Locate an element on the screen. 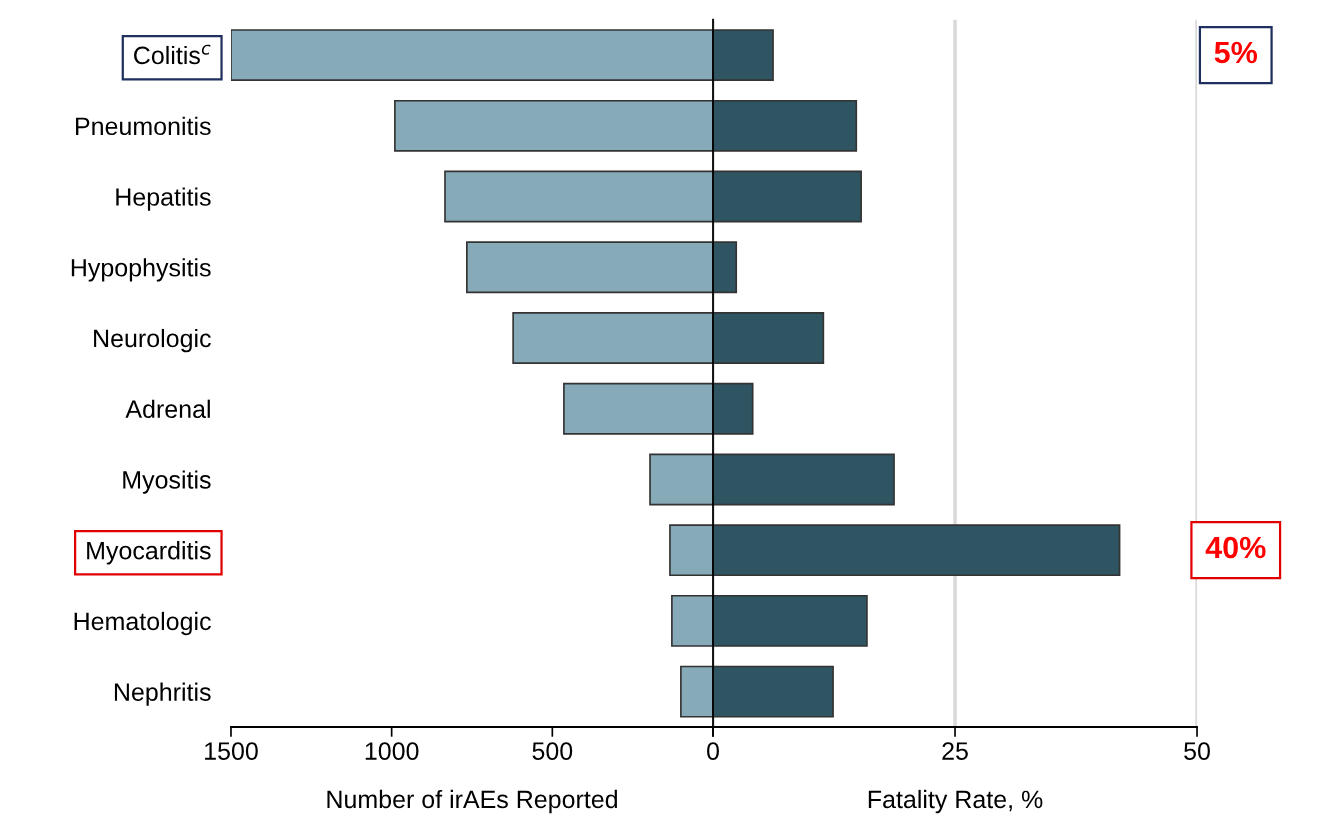 The width and height of the screenshot is (1329, 836). y-tick-label: Hypophysitis is located at coordinates (141, 270).